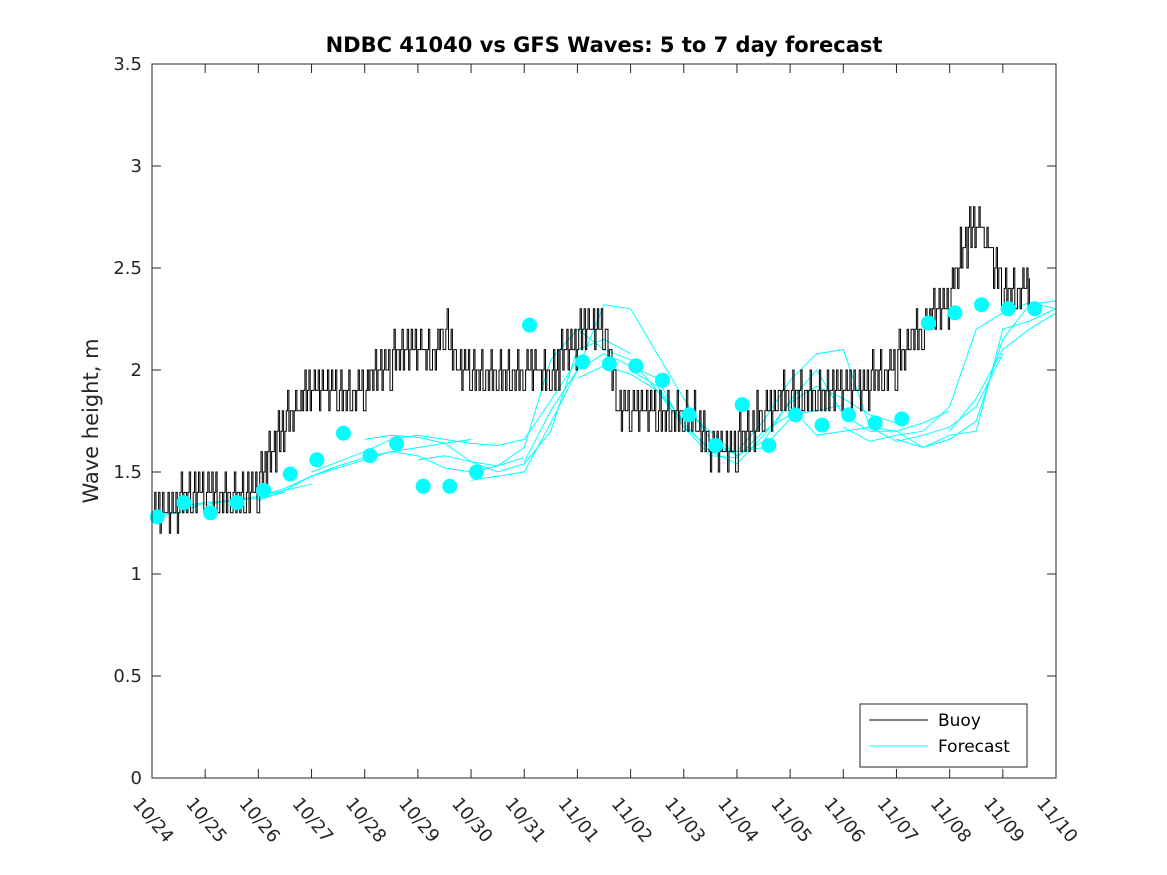  What do you see at coordinates (127, 472) in the screenshot?
I see `y-tick-label: 1.5` at bounding box center [127, 472].